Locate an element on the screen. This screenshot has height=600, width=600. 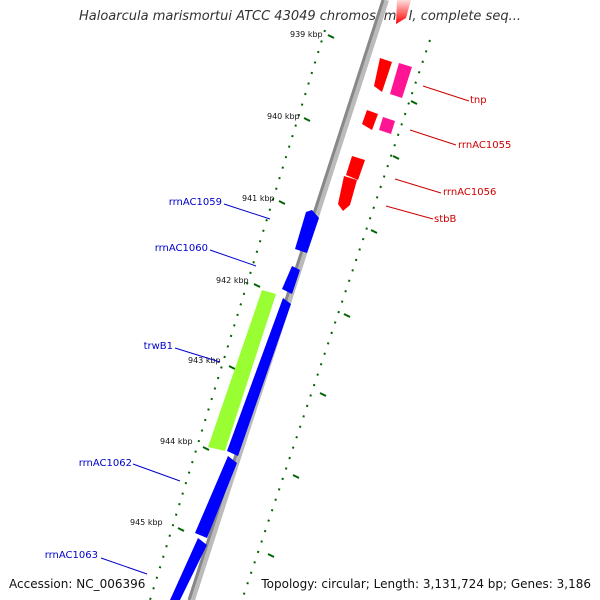
label-rrnAC1062: rrnAC1062 is located at coordinates (105, 463).